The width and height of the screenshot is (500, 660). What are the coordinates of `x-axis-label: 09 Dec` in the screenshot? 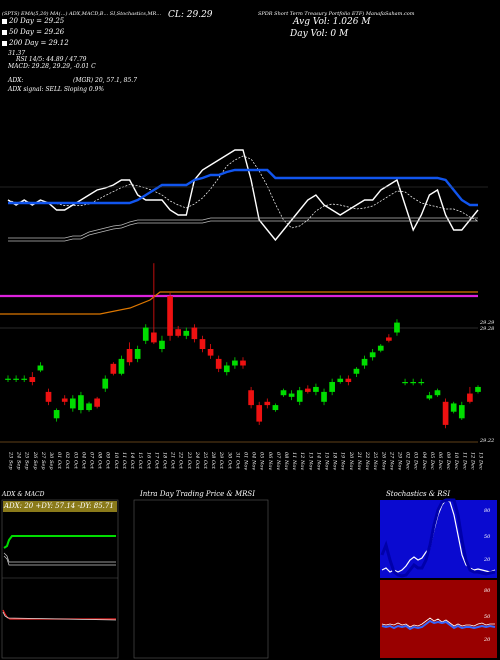 It's located at (448, 461).